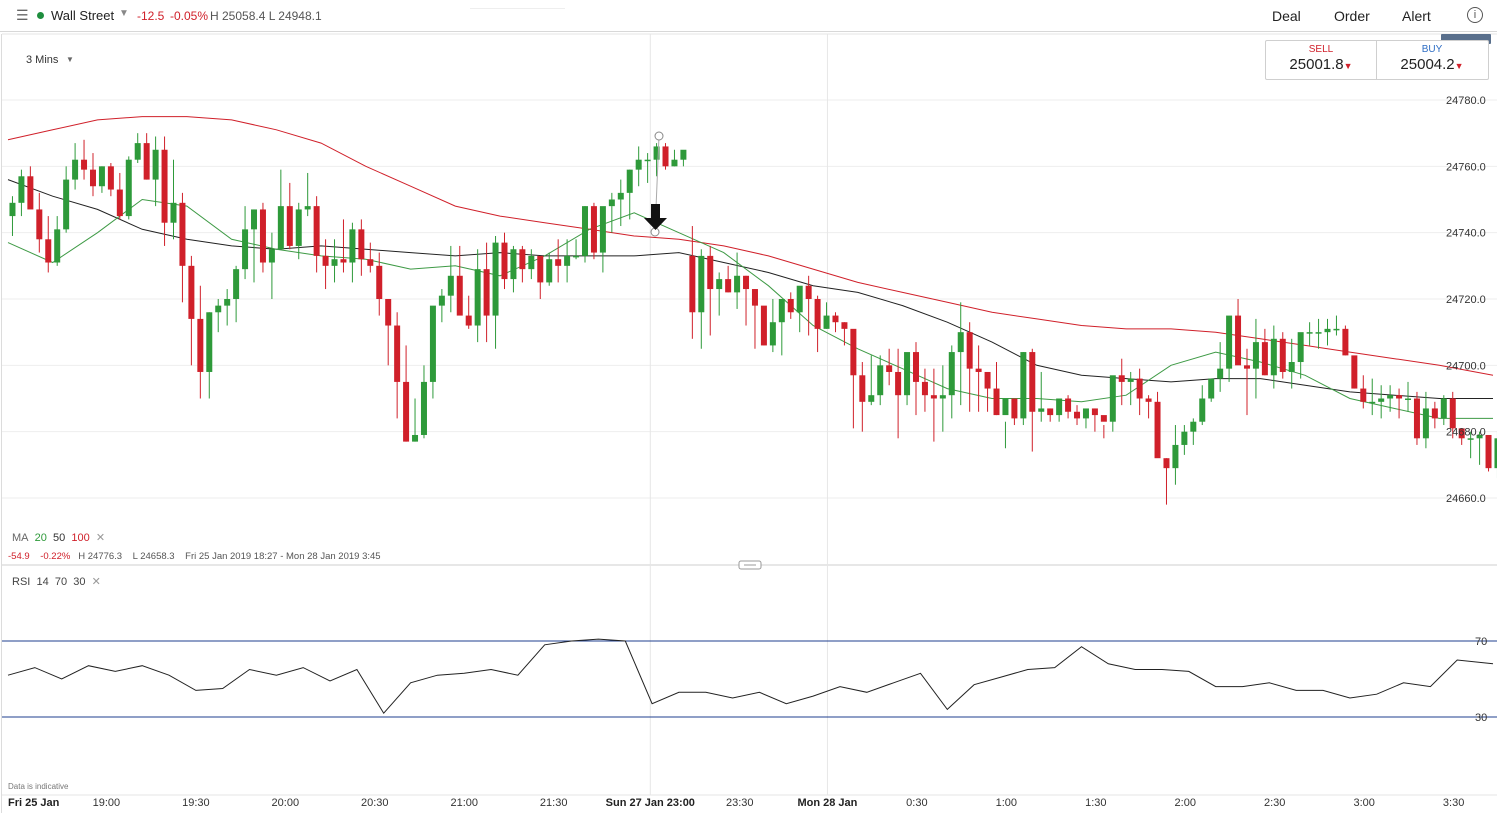 This screenshot has height=813, width=1497. I want to click on deal-button: Deal, so click(1286, 16).